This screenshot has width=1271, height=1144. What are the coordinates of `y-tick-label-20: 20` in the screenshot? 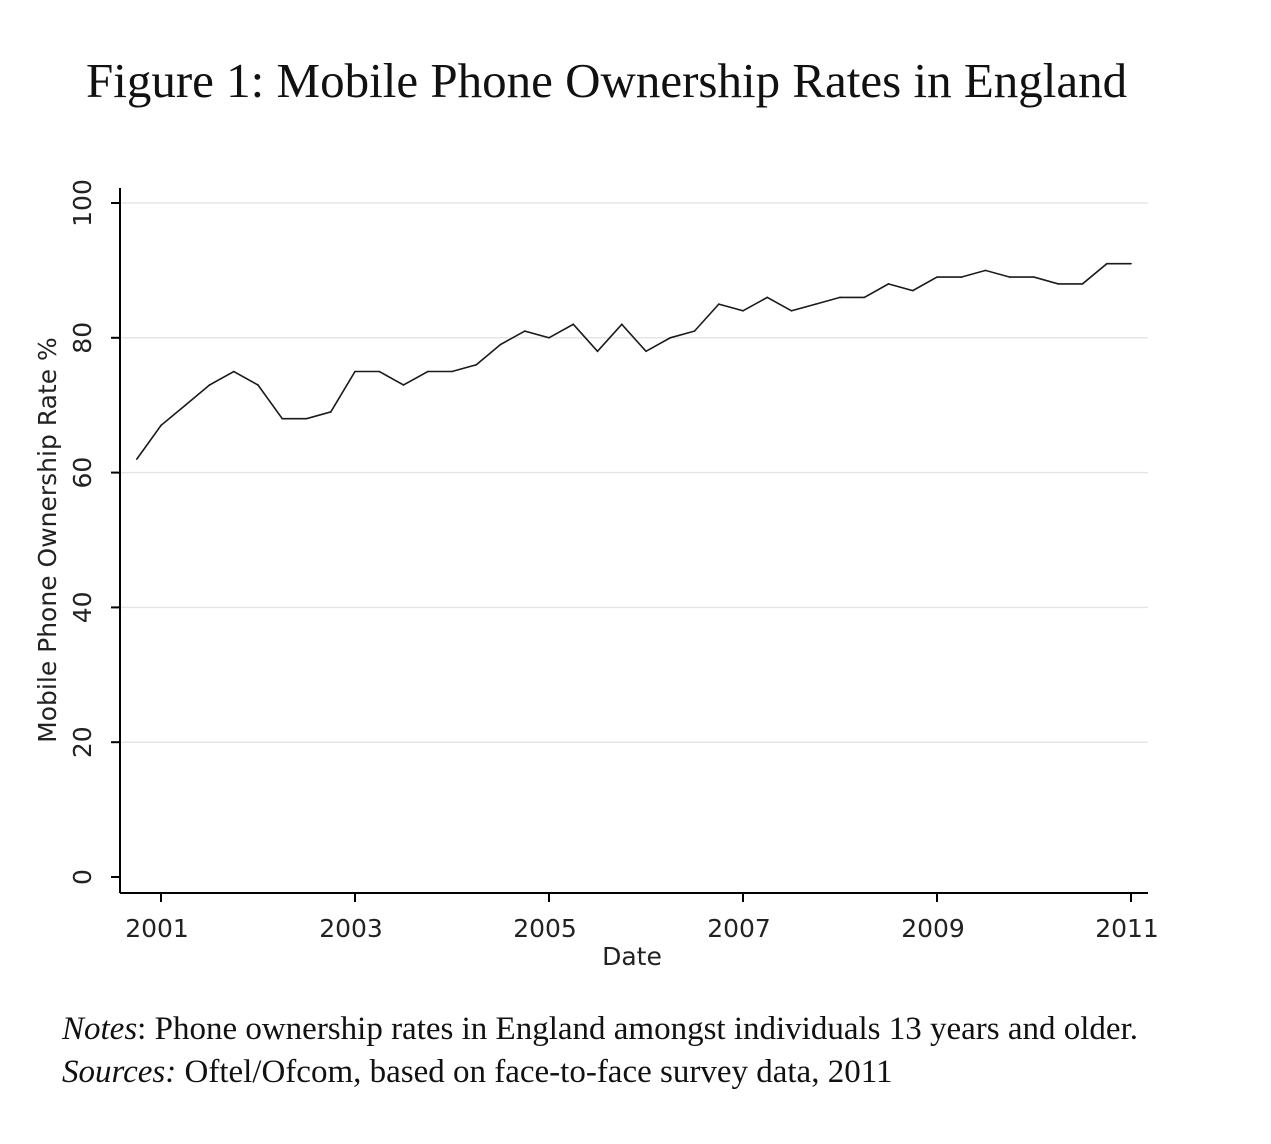 It's located at (82, 742).